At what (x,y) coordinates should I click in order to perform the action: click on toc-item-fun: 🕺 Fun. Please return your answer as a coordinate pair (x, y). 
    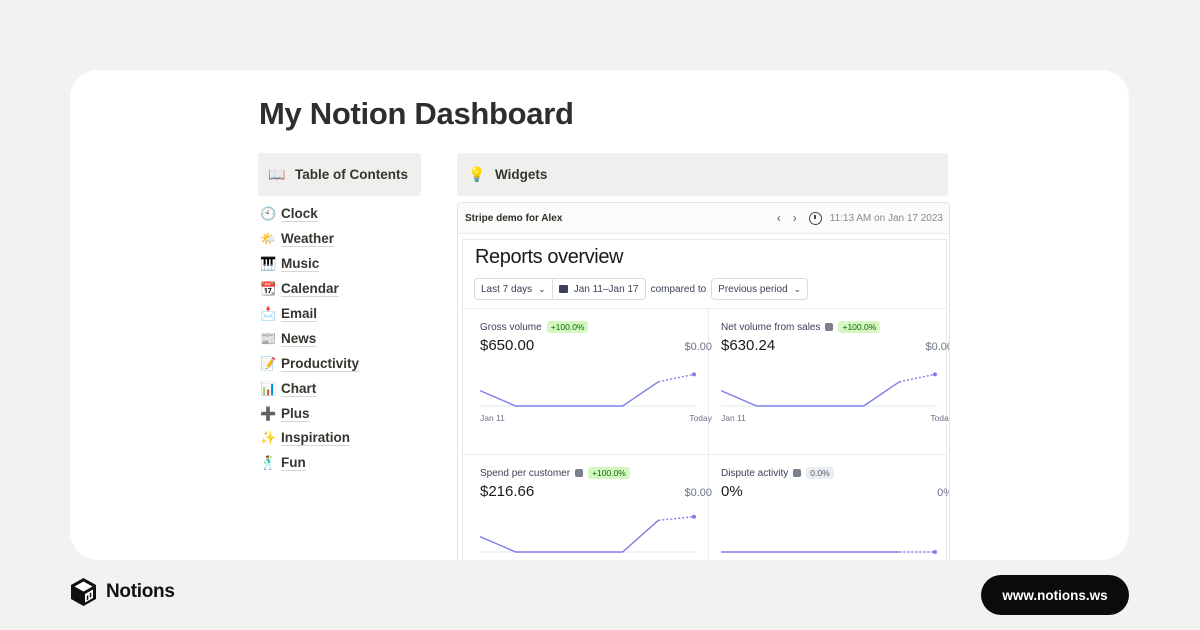
    Looking at the image, I should click on (309, 463).